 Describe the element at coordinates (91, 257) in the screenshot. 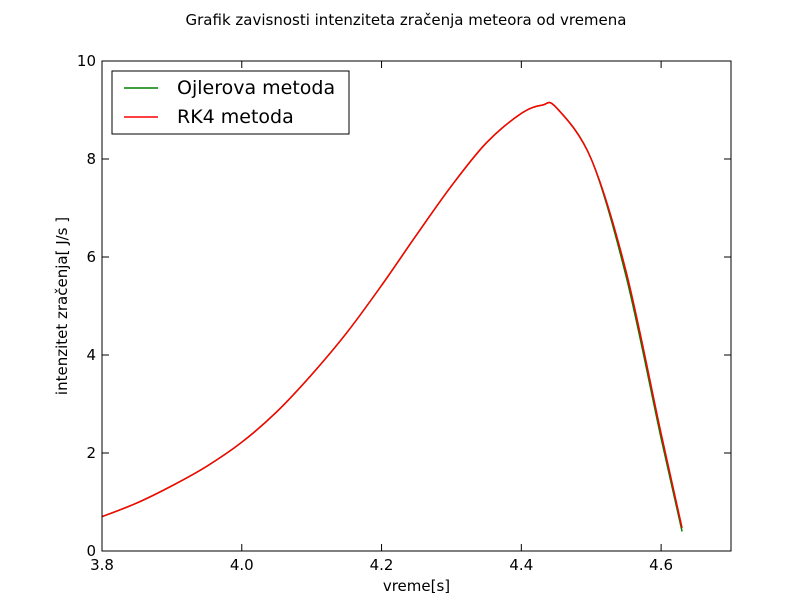

I see `y-tick-label: 6` at that location.